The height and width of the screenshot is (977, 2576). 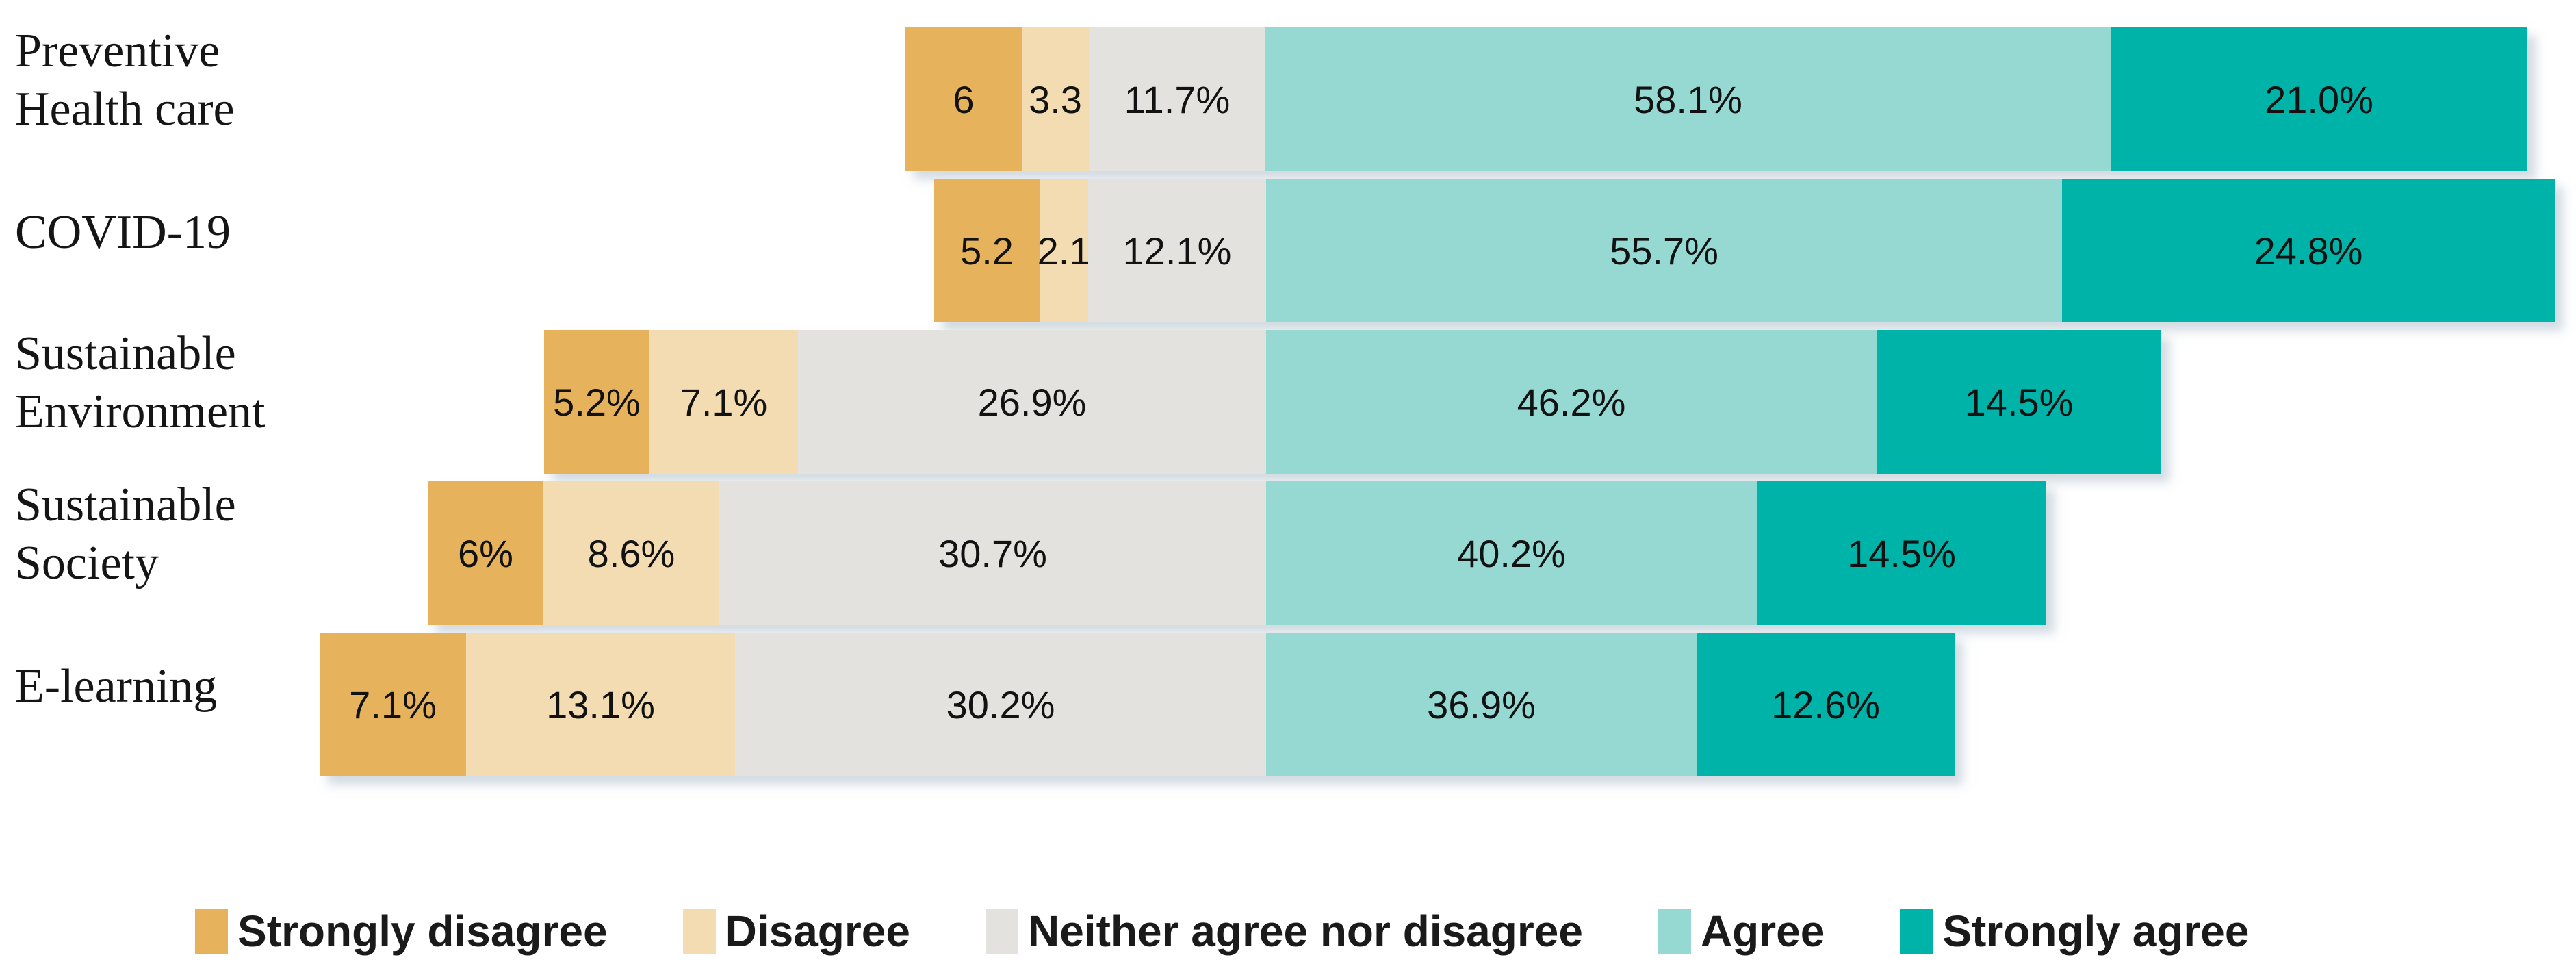 I want to click on bar-row-sustainable-society: 6% 8.6% 30.7% 40.2% 14.5%, so click(x=1237, y=553).